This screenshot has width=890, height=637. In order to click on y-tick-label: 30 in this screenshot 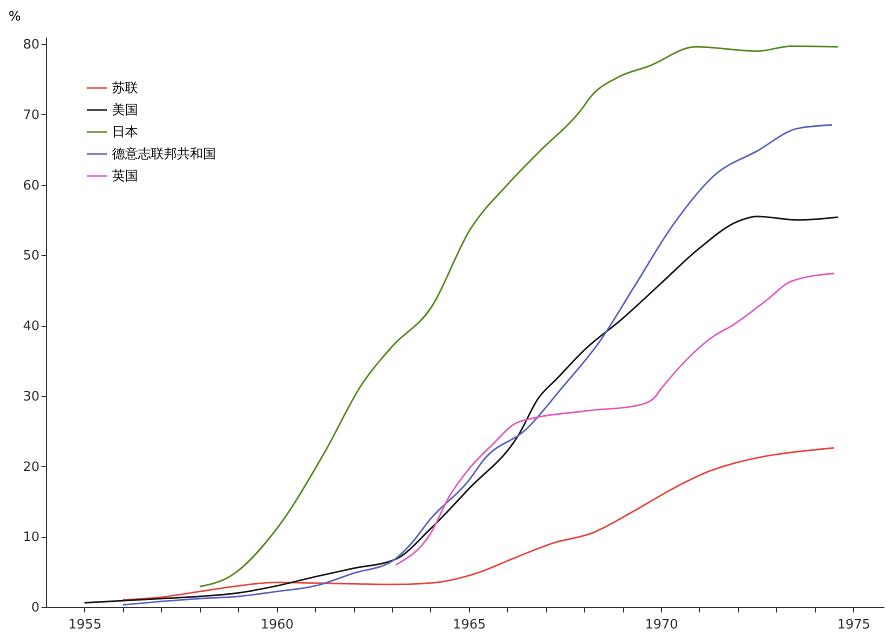, I will do `click(31, 396)`.